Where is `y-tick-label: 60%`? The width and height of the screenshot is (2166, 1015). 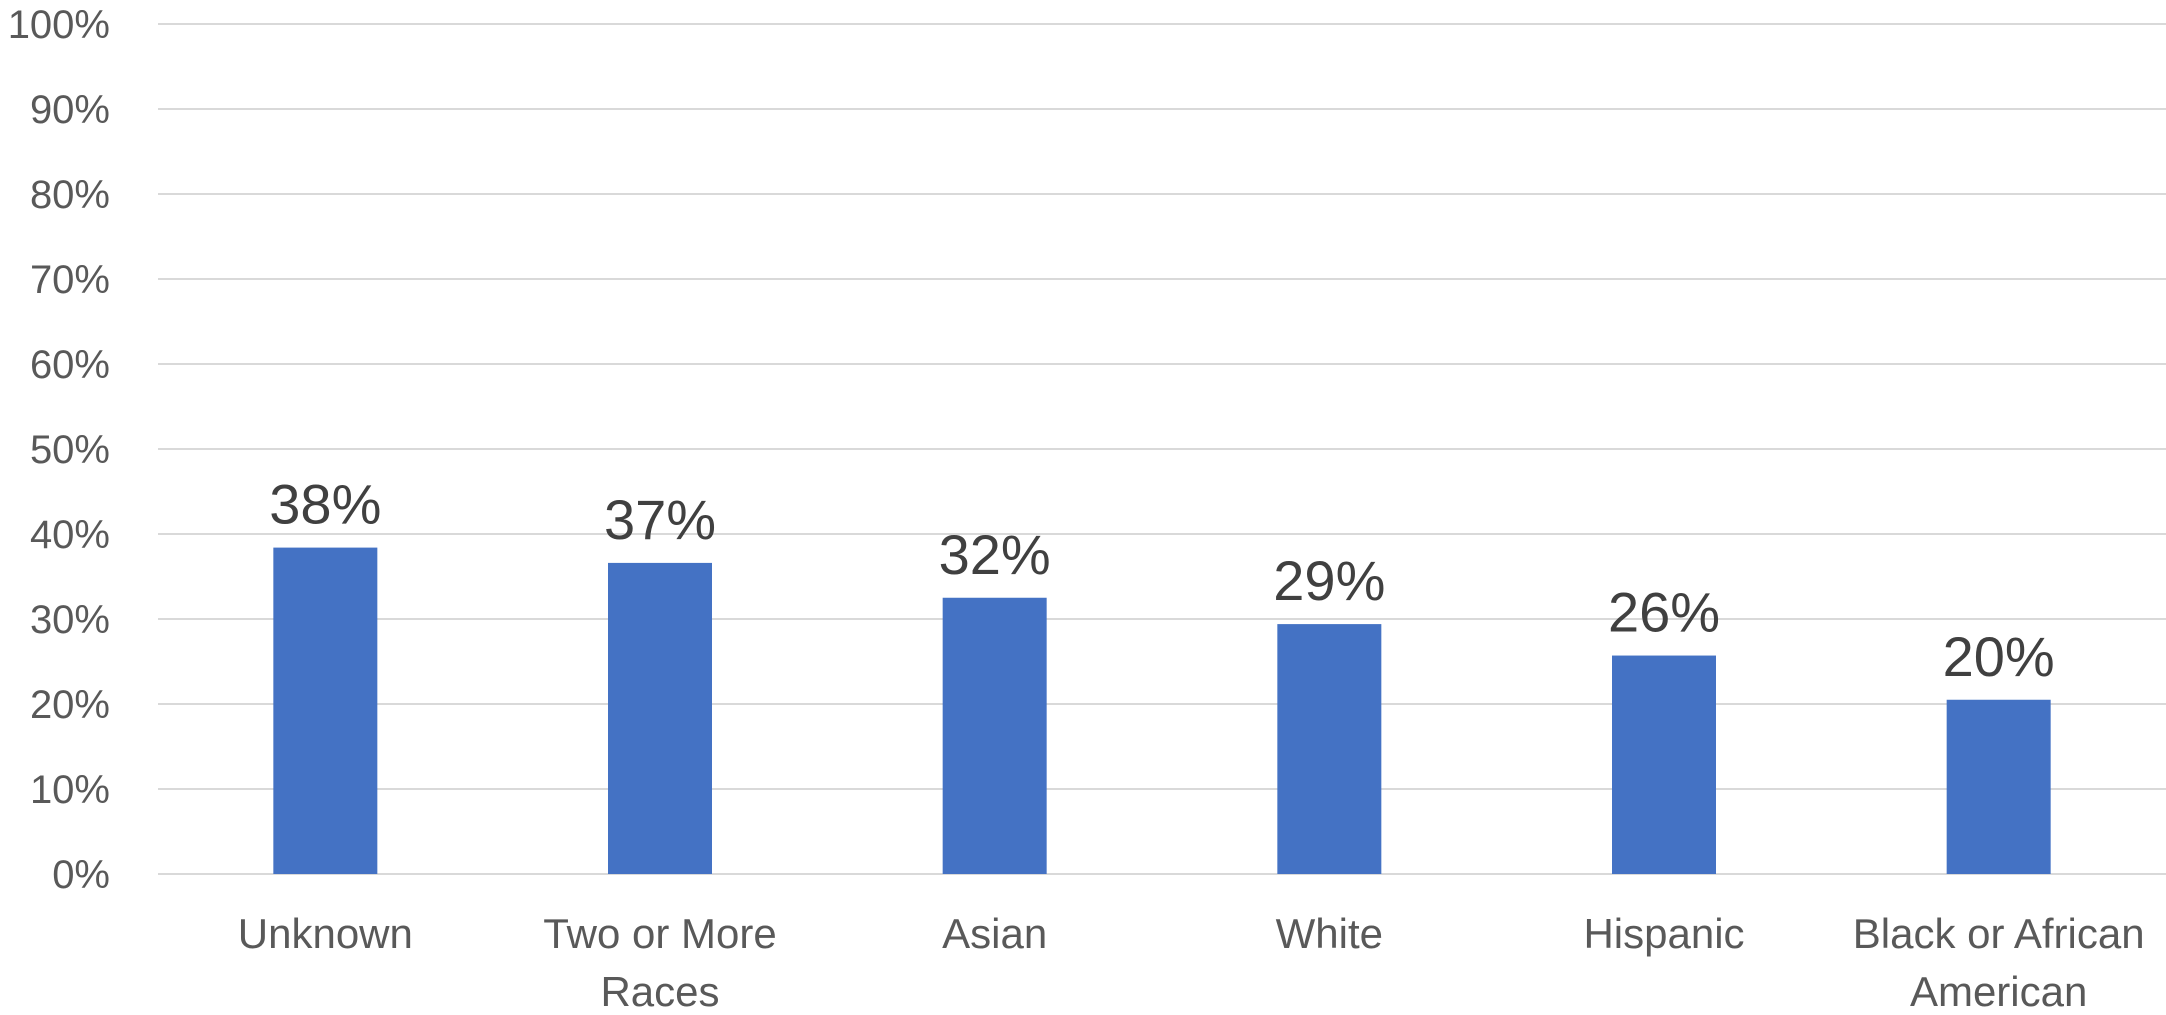
y-tick-label: 60% is located at coordinates (70, 365).